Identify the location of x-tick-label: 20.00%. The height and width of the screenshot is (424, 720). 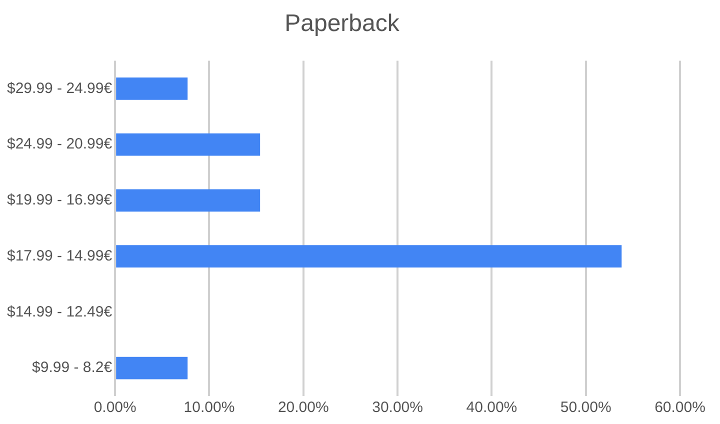
(303, 407).